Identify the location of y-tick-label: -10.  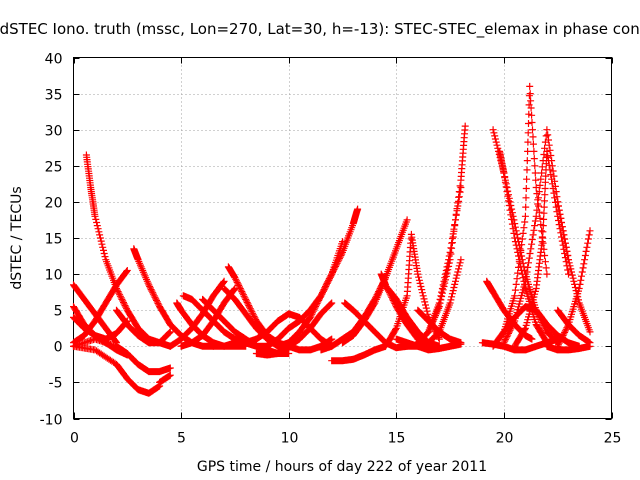
(51, 421).